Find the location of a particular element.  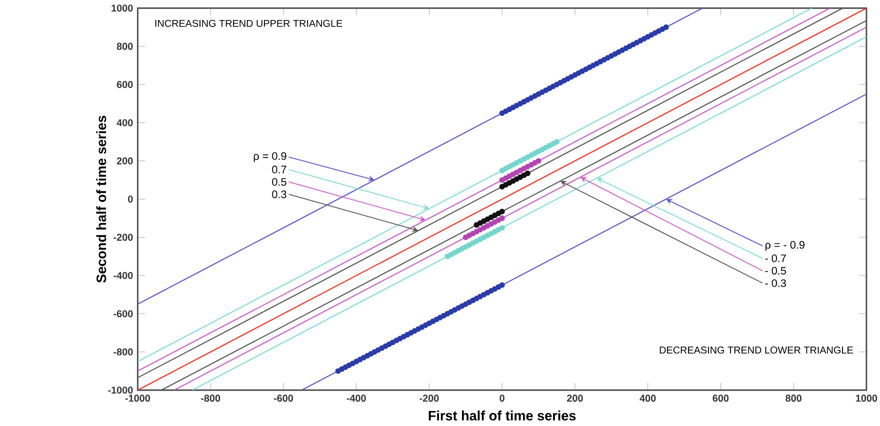

y-tick-label: 400 is located at coordinates (124, 122).